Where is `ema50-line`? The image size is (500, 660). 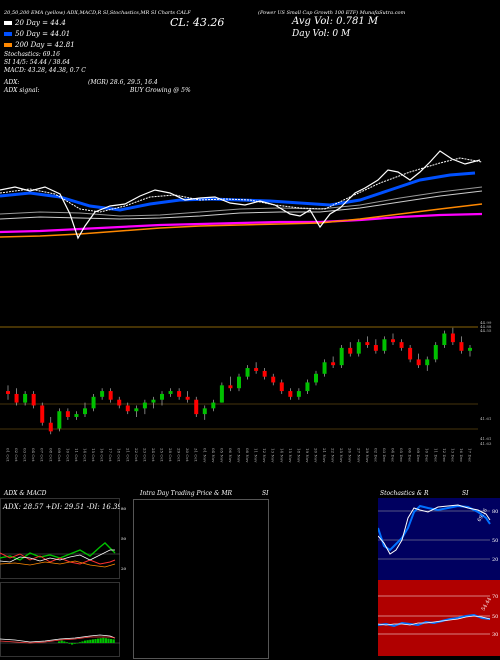 ema50-line is located at coordinates (238, 191).